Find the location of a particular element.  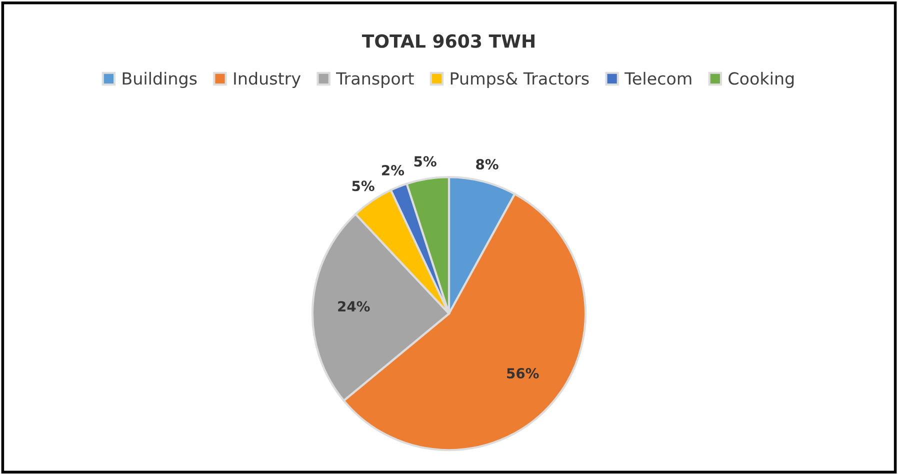

legend-label: Buildings is located at coordinates (159, 80).